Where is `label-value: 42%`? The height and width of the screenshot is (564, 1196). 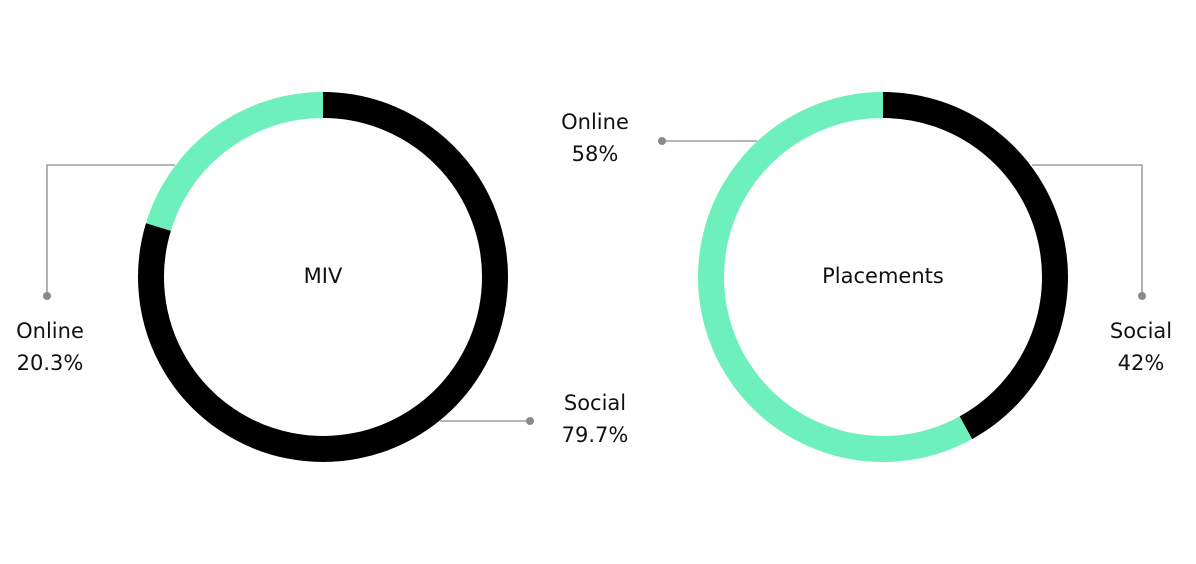 label-value: 42% is located at coordinates (1141, 363).